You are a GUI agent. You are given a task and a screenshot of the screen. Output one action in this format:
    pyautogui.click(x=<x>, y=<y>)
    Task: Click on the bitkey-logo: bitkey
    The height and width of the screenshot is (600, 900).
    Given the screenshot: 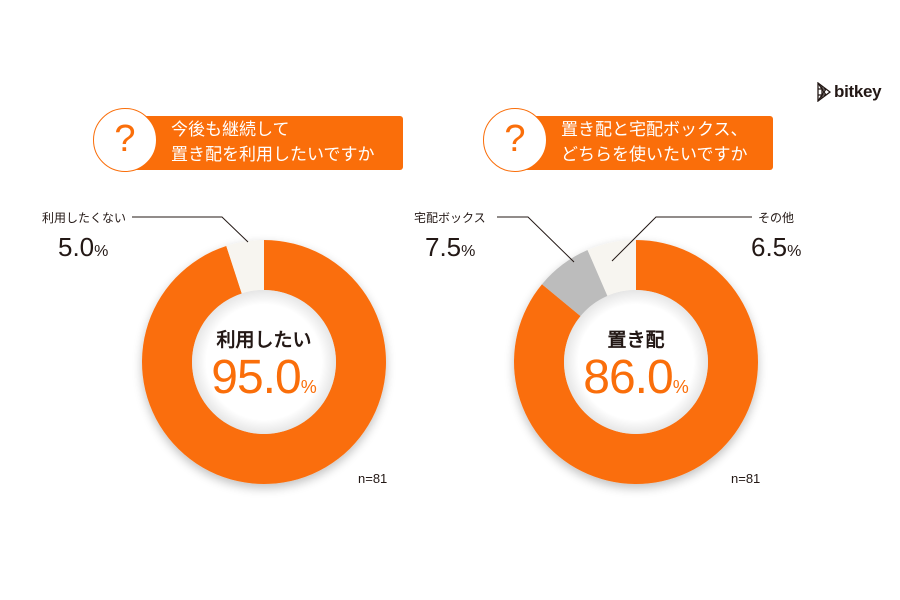 What is the action you would take?
    pyautogui.click(x=849, y=92)
    